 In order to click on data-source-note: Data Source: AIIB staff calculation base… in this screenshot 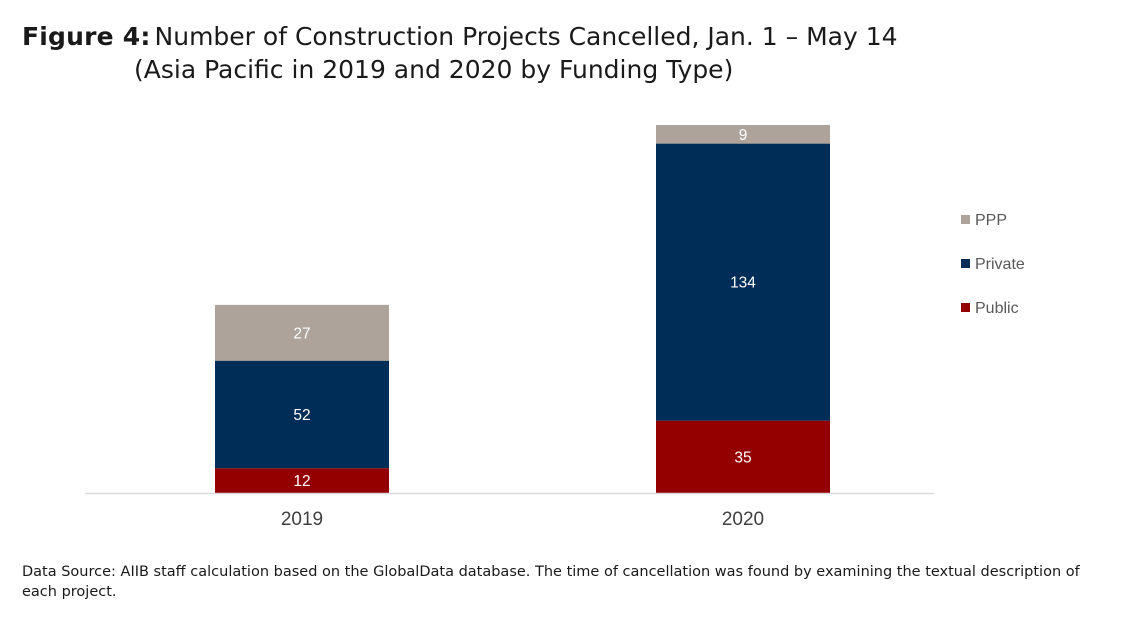, I will do `click(551, 582)`.